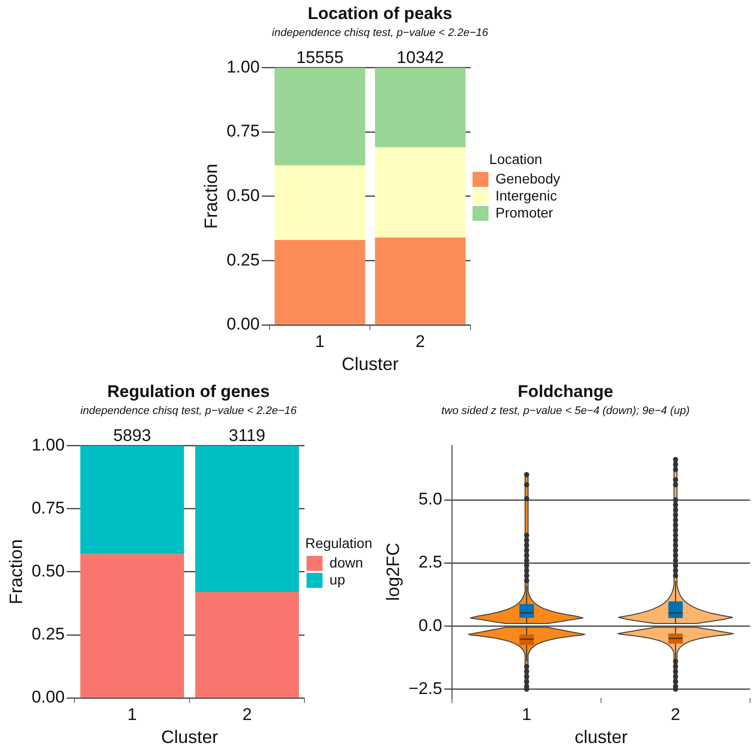 The image size is (754, 751). What do you see at coordinates (528, 178) in the screenshot?
I see `legend-label: Genebody` at bounding box center [528, 178].